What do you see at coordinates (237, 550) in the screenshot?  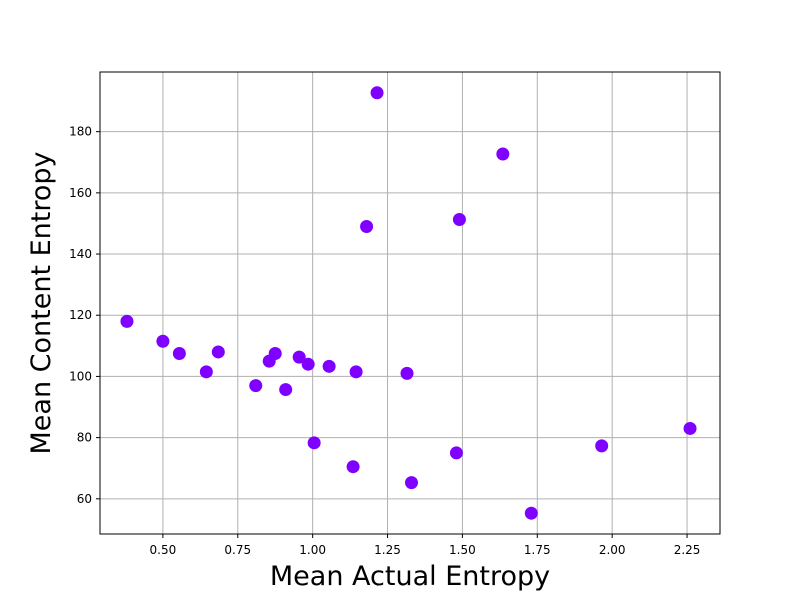 I see `x-tick-label: 0.75` at bounding box center [237, 550].